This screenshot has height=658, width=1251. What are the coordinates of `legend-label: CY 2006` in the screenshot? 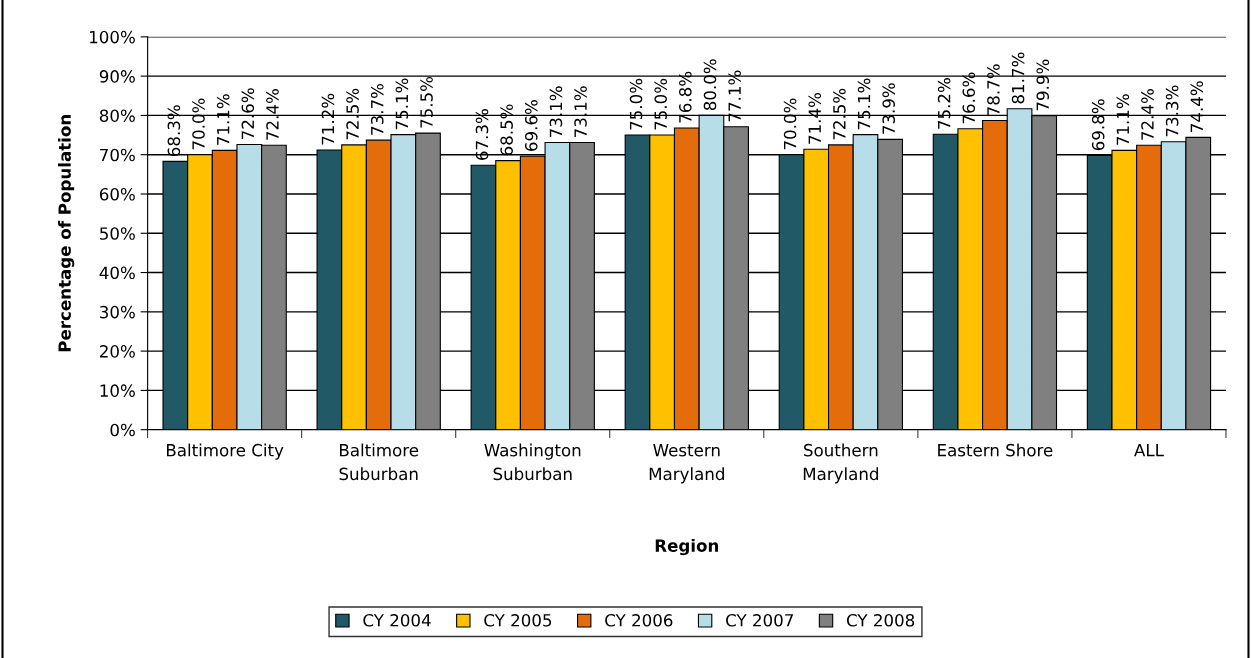 It's located at (639, 620).